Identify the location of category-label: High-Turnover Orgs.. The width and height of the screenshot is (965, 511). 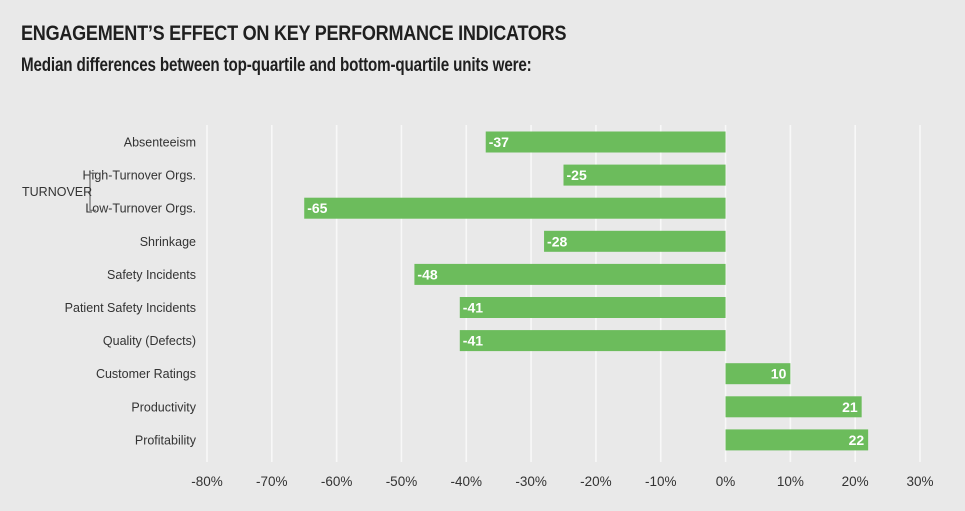
(139, 176).